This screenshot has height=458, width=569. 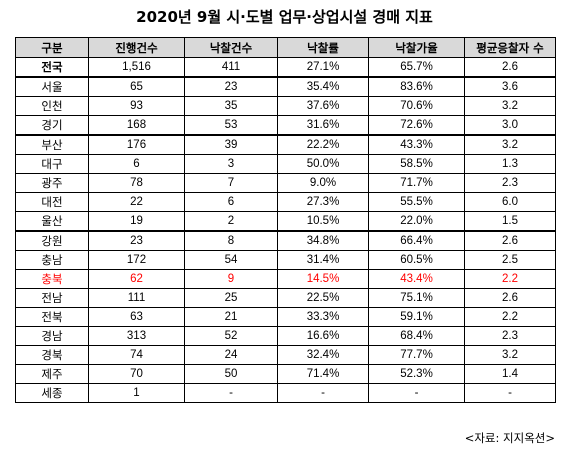 I want to click on winning-price-ratio-cell: 55.5%, so click(x=416, y=202).